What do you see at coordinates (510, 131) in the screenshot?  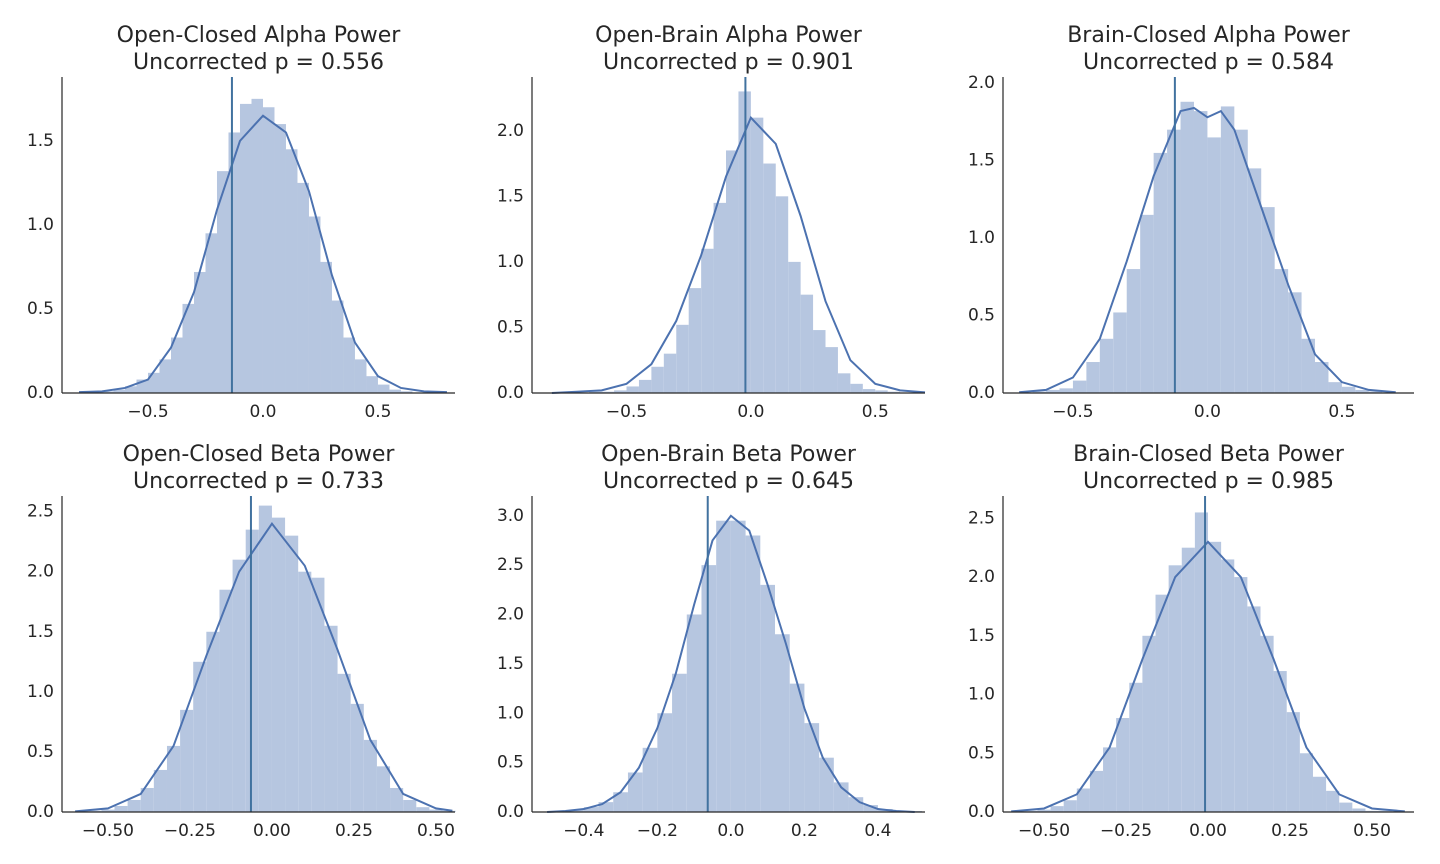 I see `y-tick-label: 2.0` at bounding box center [510, 131].